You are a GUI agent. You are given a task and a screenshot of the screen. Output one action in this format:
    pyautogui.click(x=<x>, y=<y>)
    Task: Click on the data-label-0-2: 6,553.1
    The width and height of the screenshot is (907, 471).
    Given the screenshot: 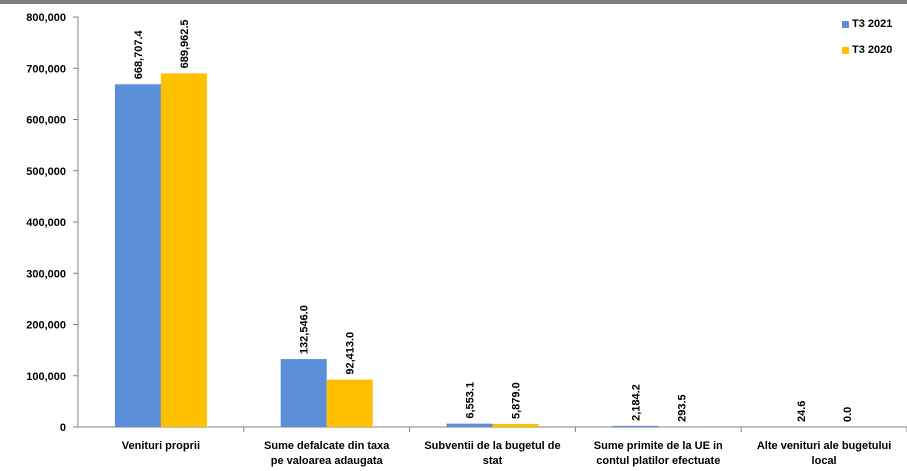 What is the action you would take?
    pyautogui.click(x=471, y=400)
    